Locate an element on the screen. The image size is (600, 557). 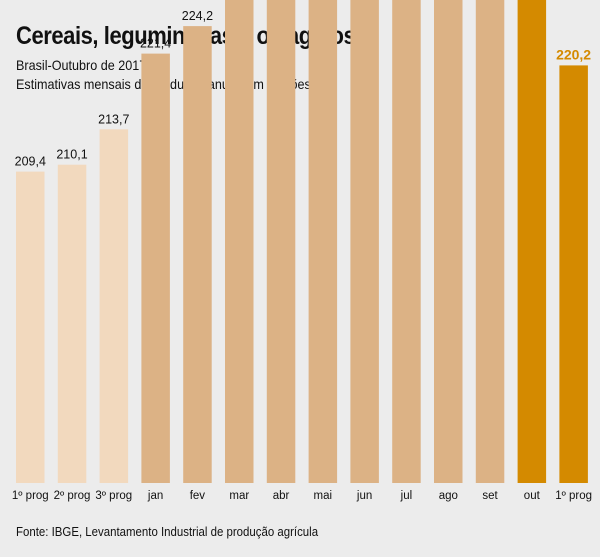
data-label-3: 213,7 is located at coordinates (113, 119).